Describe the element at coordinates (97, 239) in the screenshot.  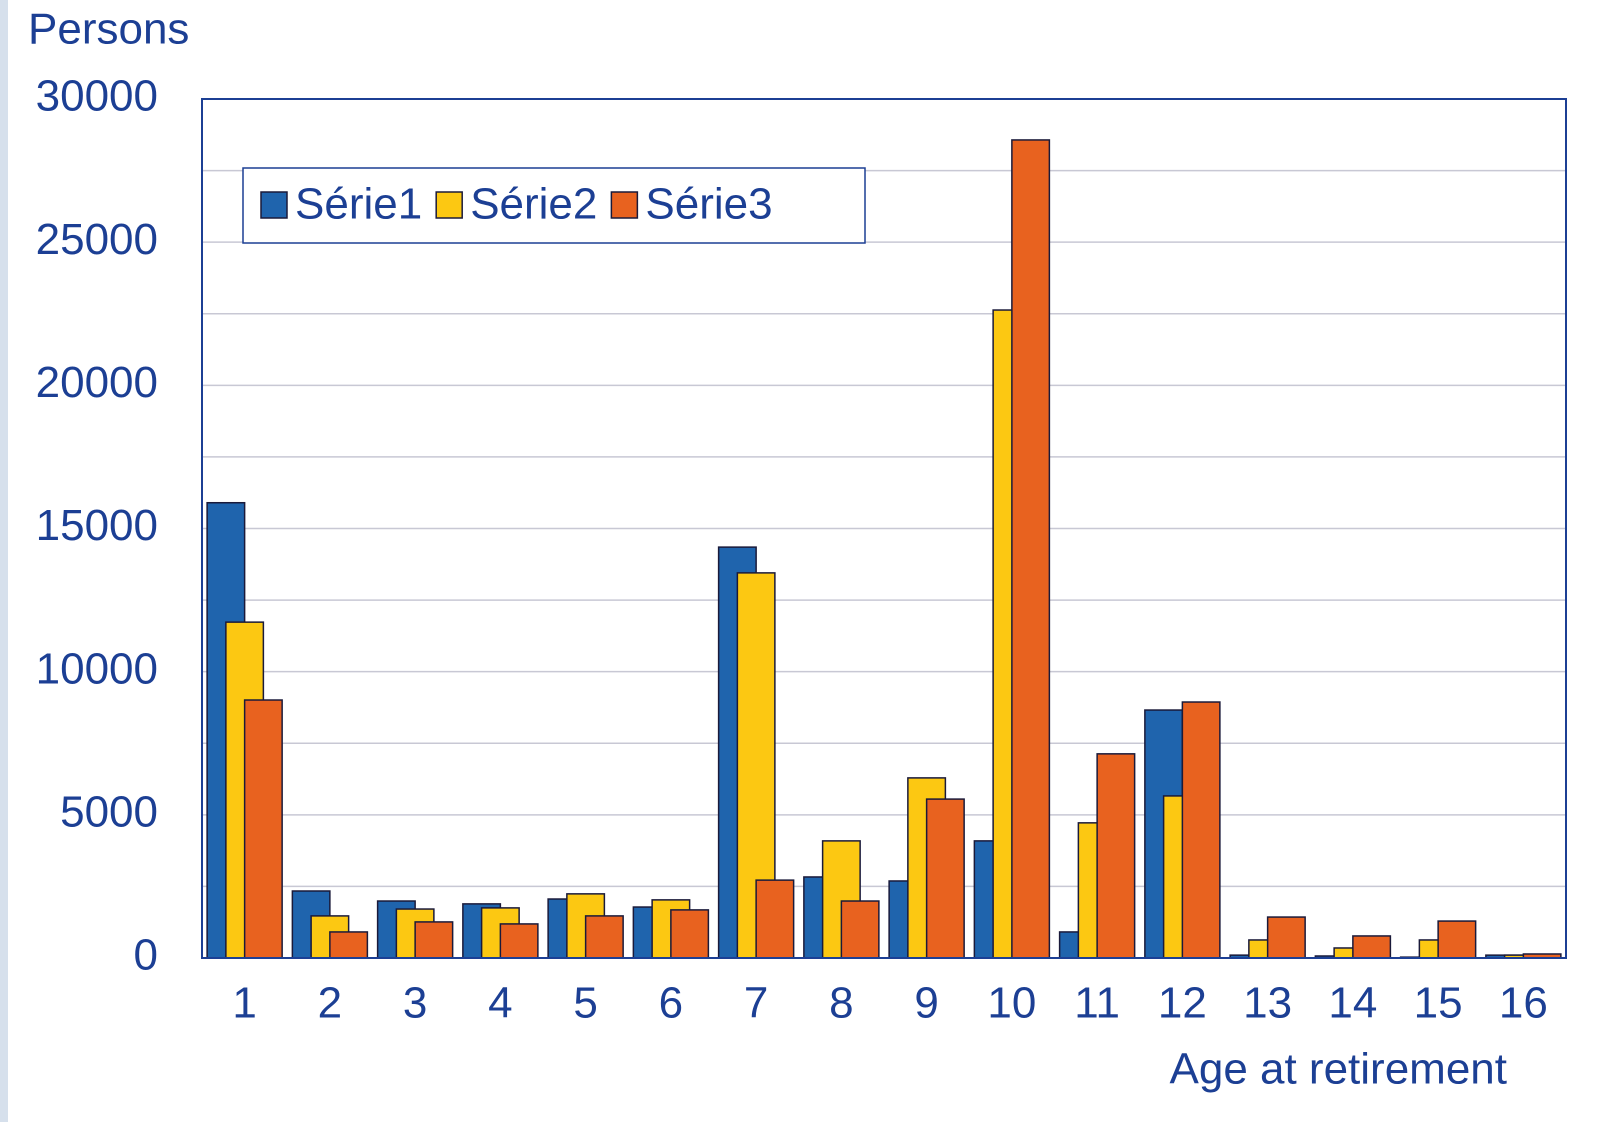
I see `y-tick-label: 25000` at that location.